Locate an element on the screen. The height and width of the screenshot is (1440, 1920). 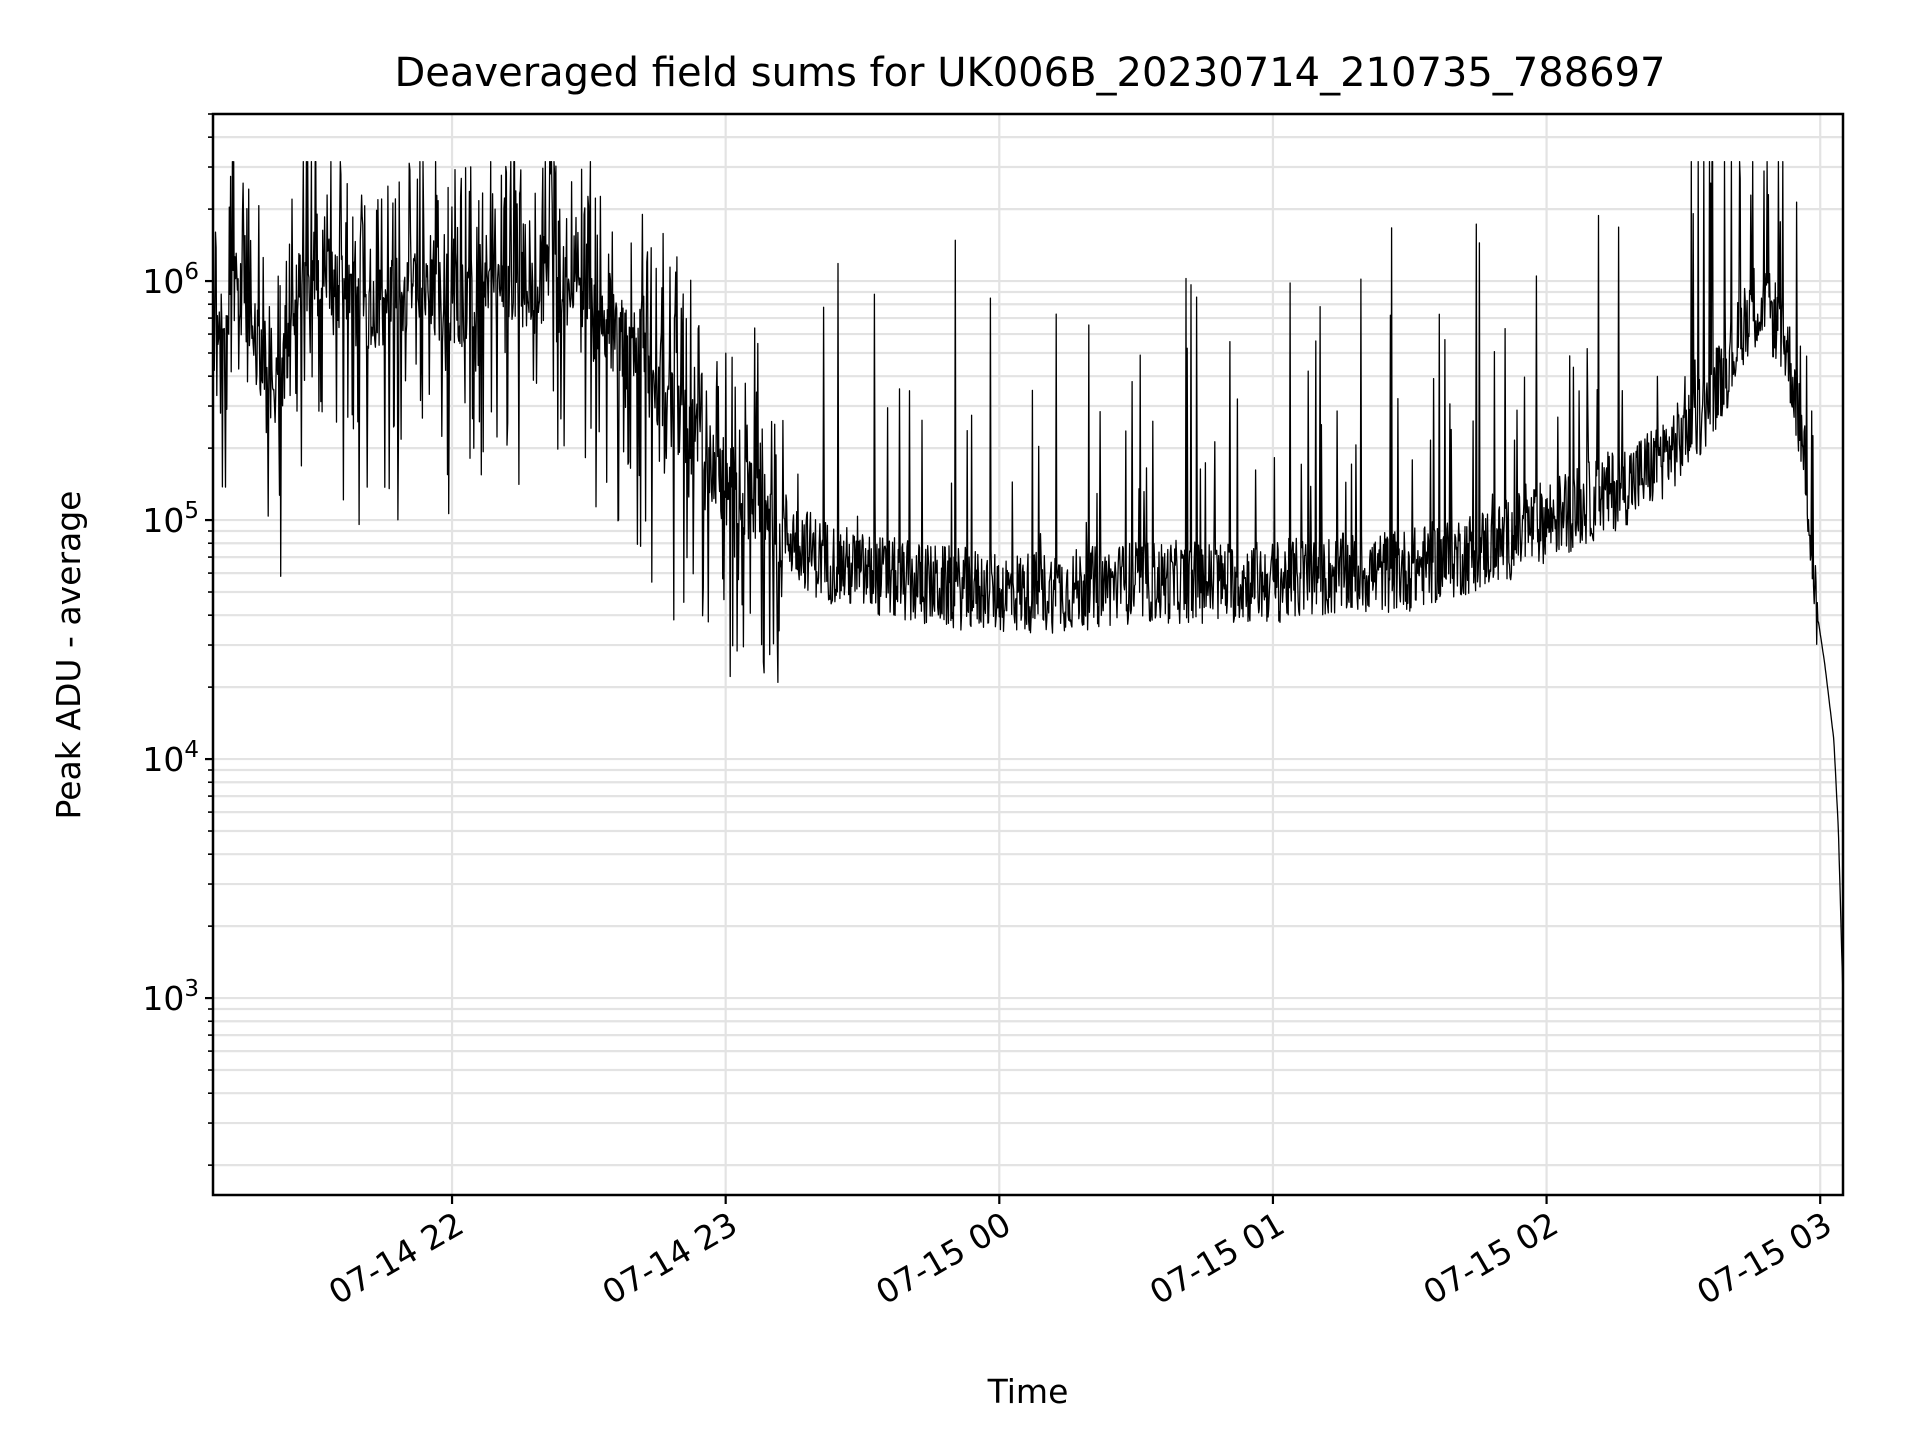
y-axis-label: Peak ADU - average is located at coordinates (68, 655).